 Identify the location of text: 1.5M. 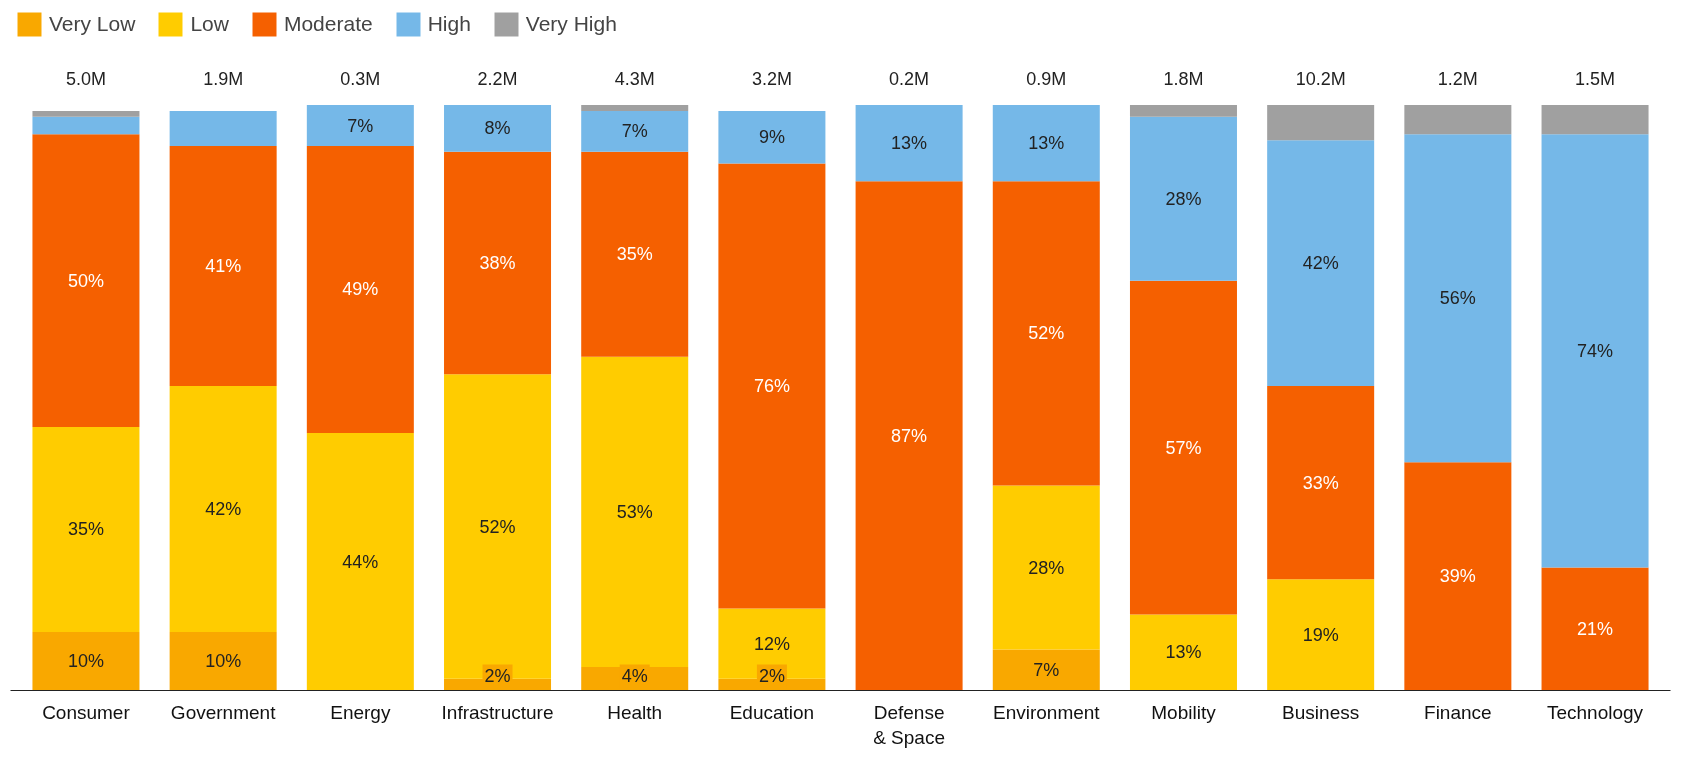
(1595, 78).